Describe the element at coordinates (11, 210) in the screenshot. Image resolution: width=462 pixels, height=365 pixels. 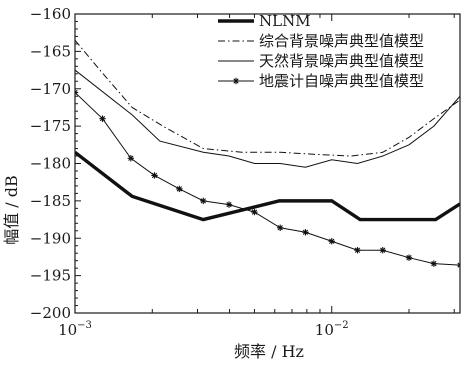
I see `y-axis-title: 幅值 / dB` at that location.